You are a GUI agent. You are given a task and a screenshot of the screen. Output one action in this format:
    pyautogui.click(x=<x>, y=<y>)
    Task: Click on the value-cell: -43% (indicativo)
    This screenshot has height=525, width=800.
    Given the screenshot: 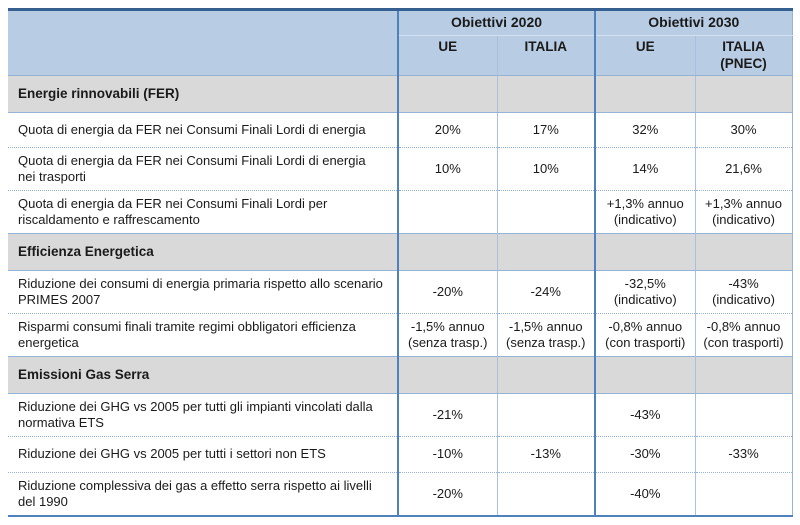 What is the action you would take?
    pyautogui.click(x=743, y=292)
    